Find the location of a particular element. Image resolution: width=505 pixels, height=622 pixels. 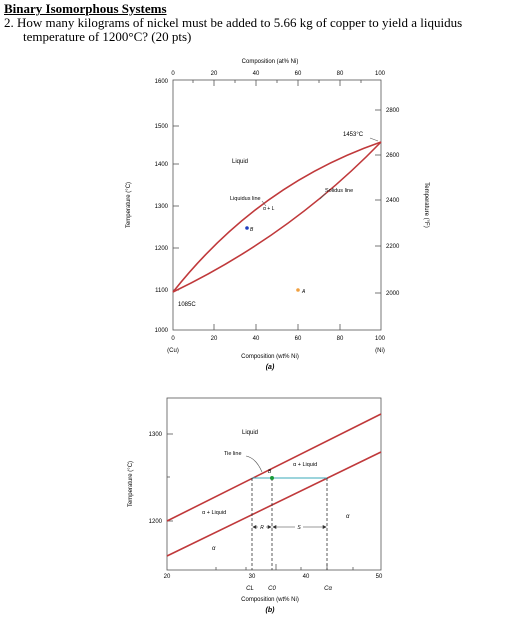

b-tie-line-leader is located at coordinates (254, 464).